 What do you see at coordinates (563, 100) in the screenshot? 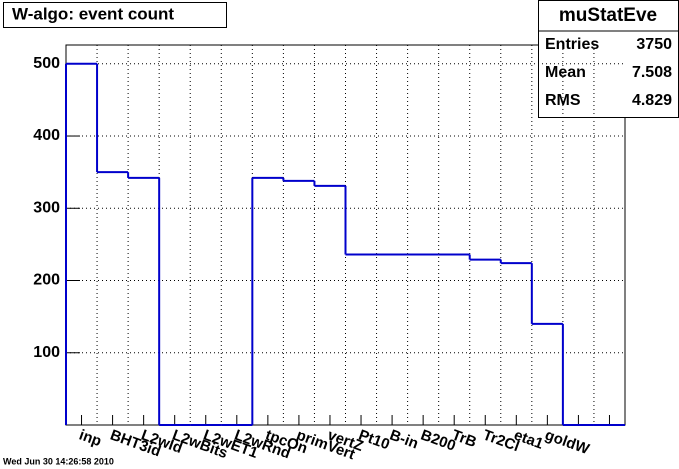
I see `stats-label: RMS` at bounding box center [563, 100].